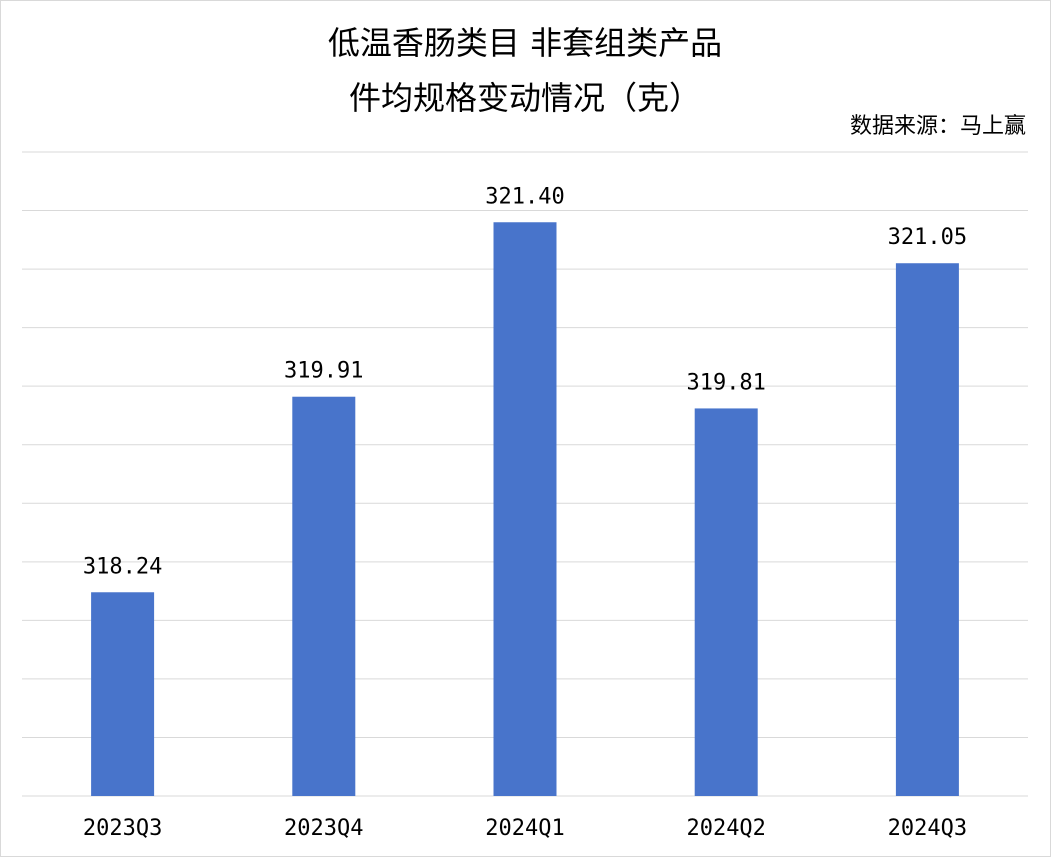  What do you see at coordinates (524, 828) in the screenshot?
I see `x-tick-label: 2024Q1` at bounding box center [524, 828].